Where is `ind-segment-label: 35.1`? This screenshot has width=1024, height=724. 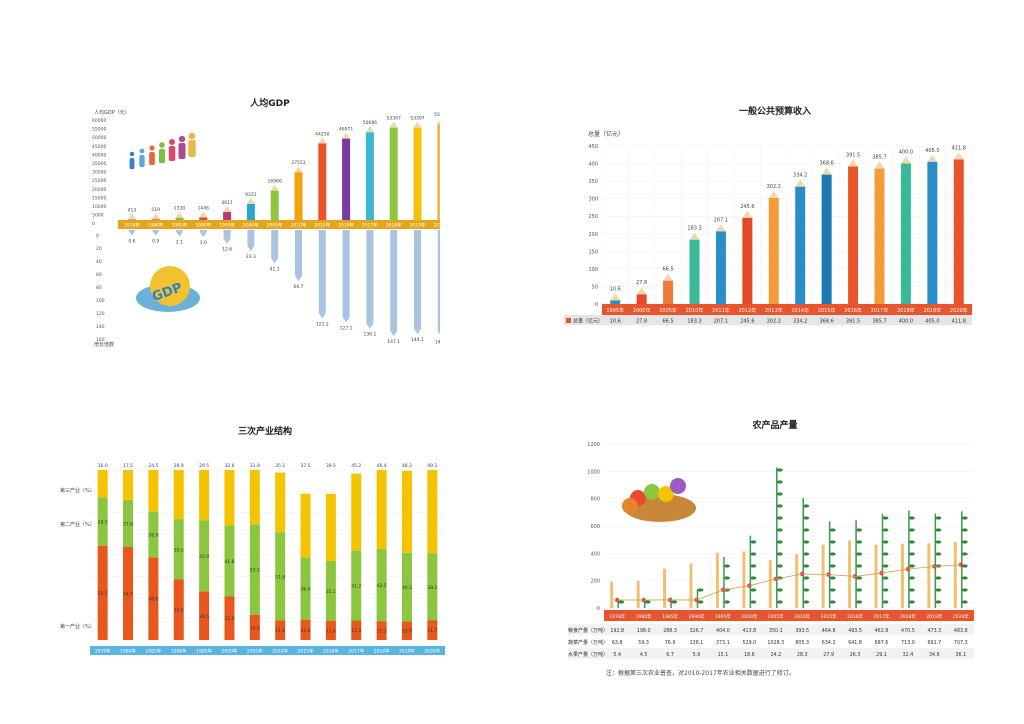
ind-segment-label: 35.1 is located at coordinates (331, 592).